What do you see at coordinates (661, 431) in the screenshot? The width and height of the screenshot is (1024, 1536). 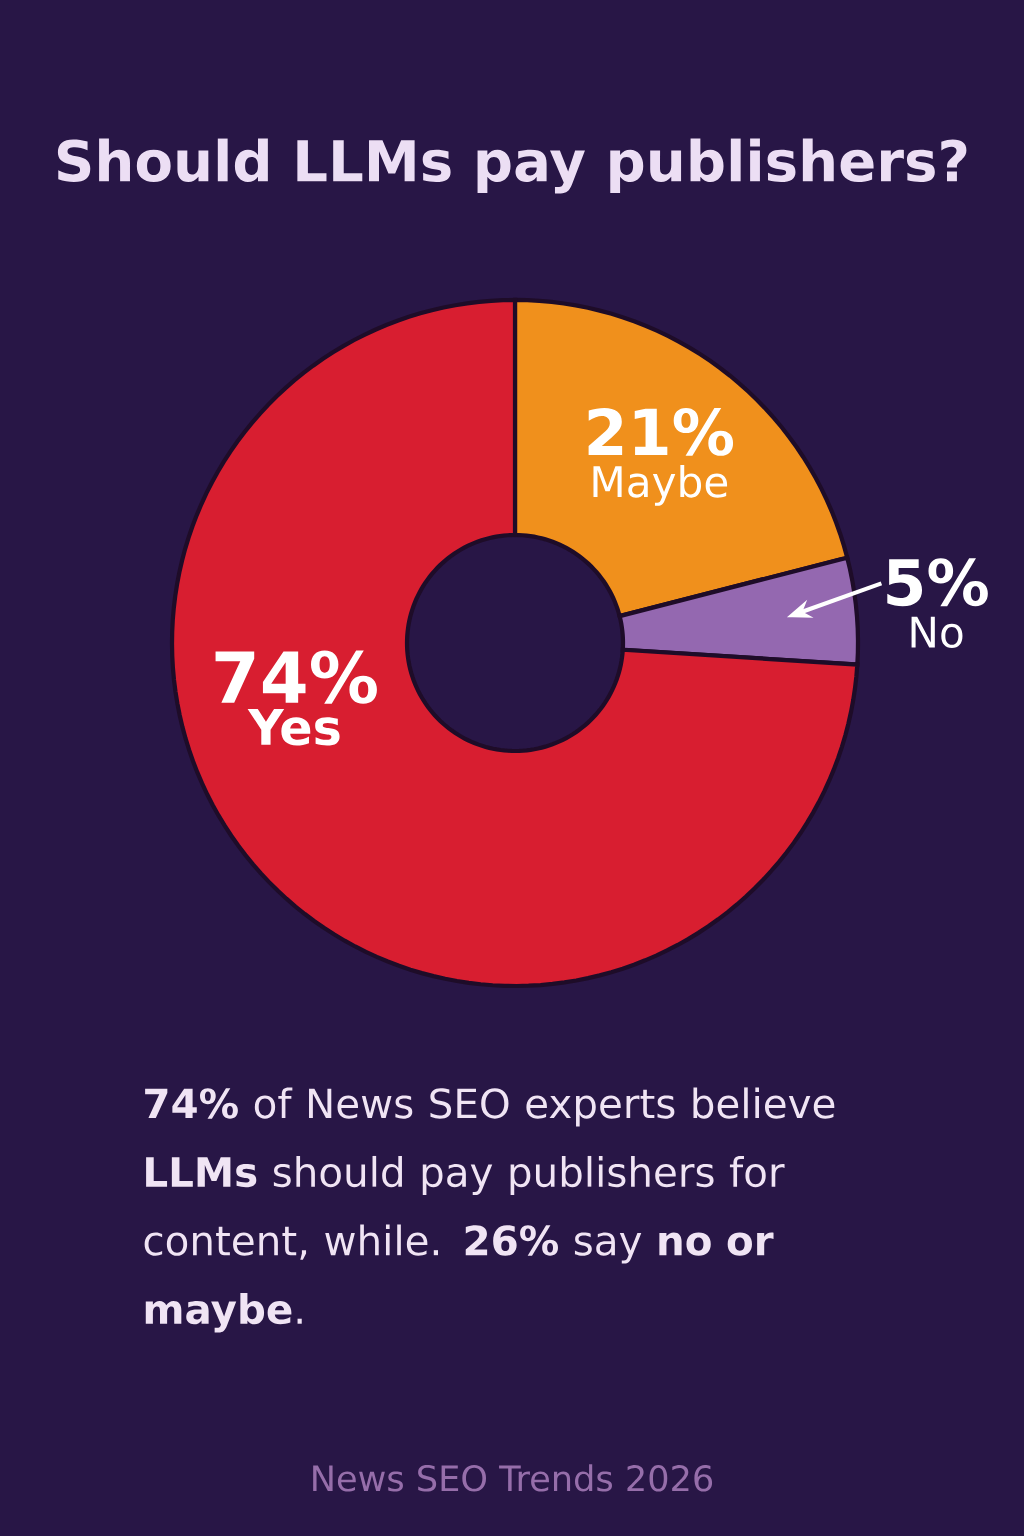 I see `data-label: 21%` at bounding box center [661, 431].